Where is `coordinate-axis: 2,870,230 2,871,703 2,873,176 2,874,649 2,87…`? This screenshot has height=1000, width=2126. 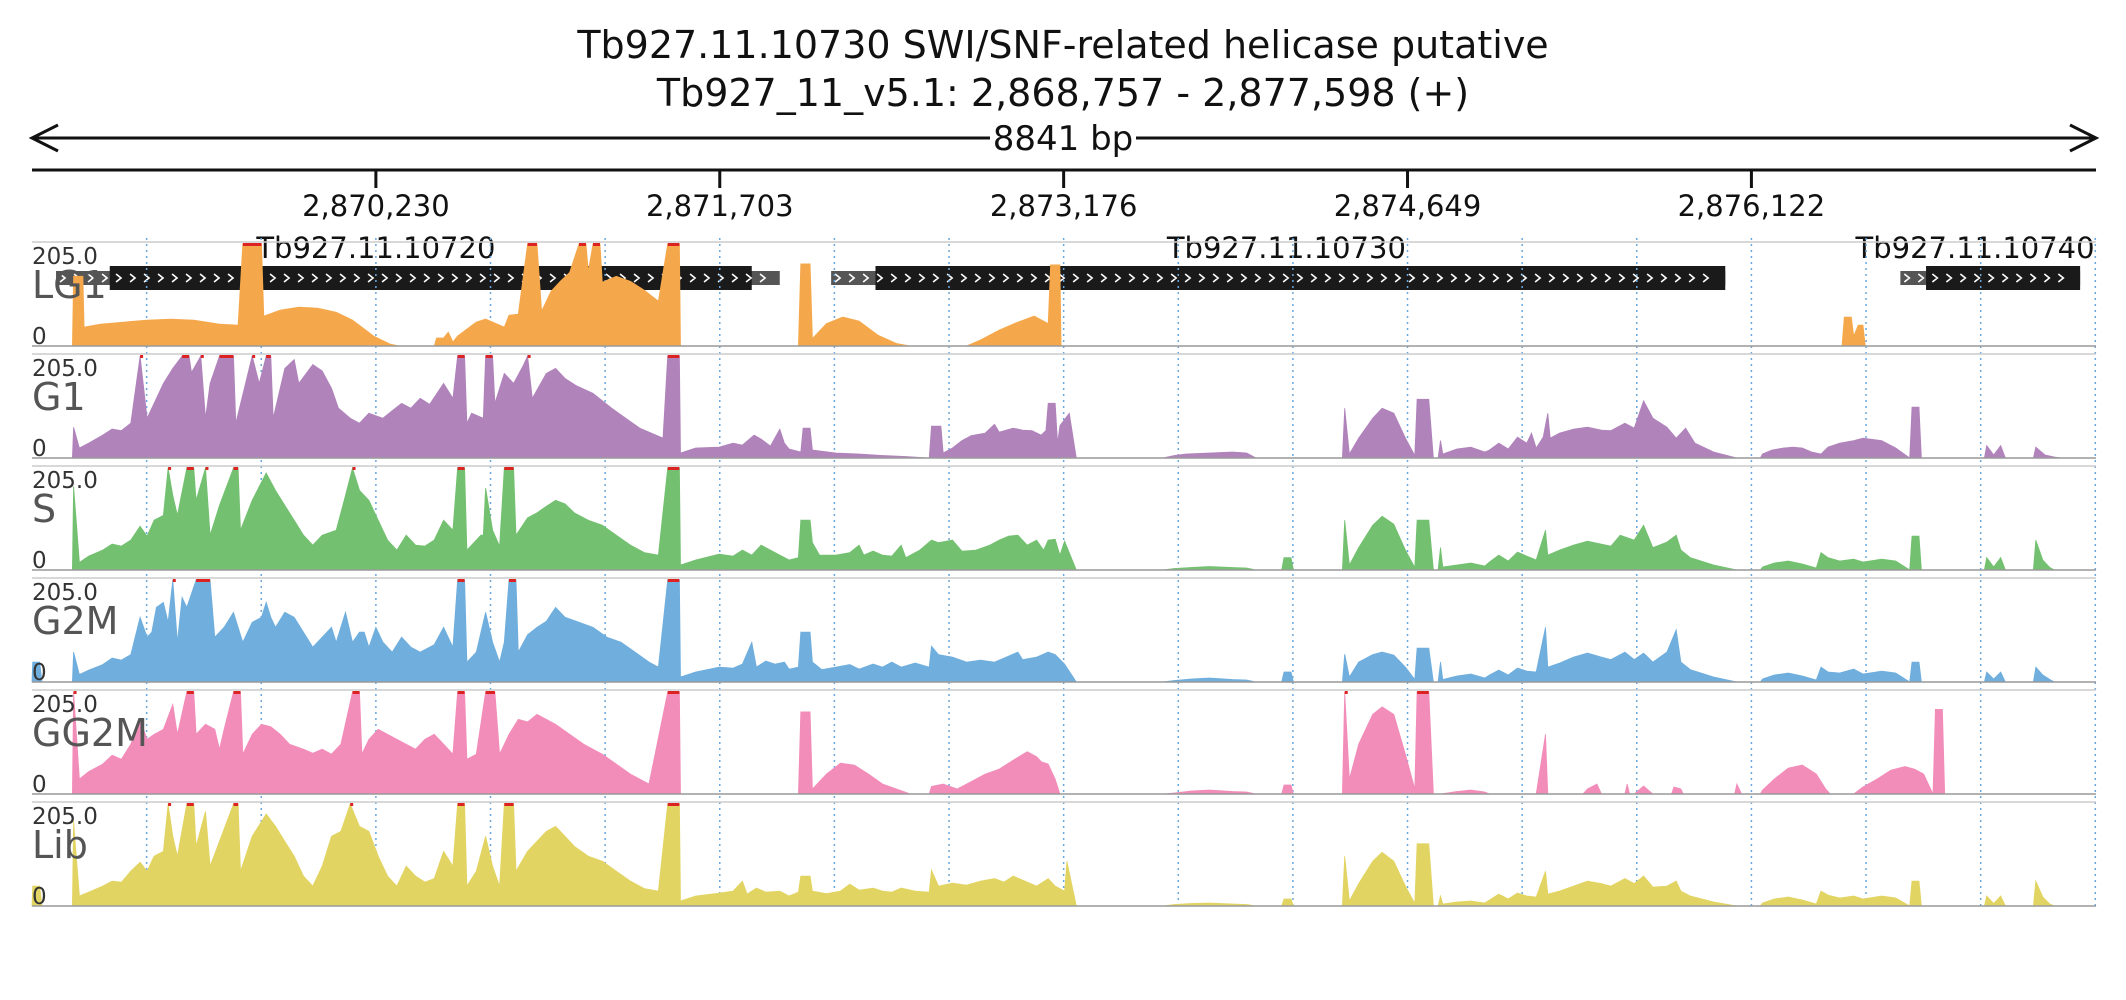
coordinate-axis: 2,870,230 2,871,703 2,873,176 2,874,649 2,87… is located at coordinates (1064, 195).